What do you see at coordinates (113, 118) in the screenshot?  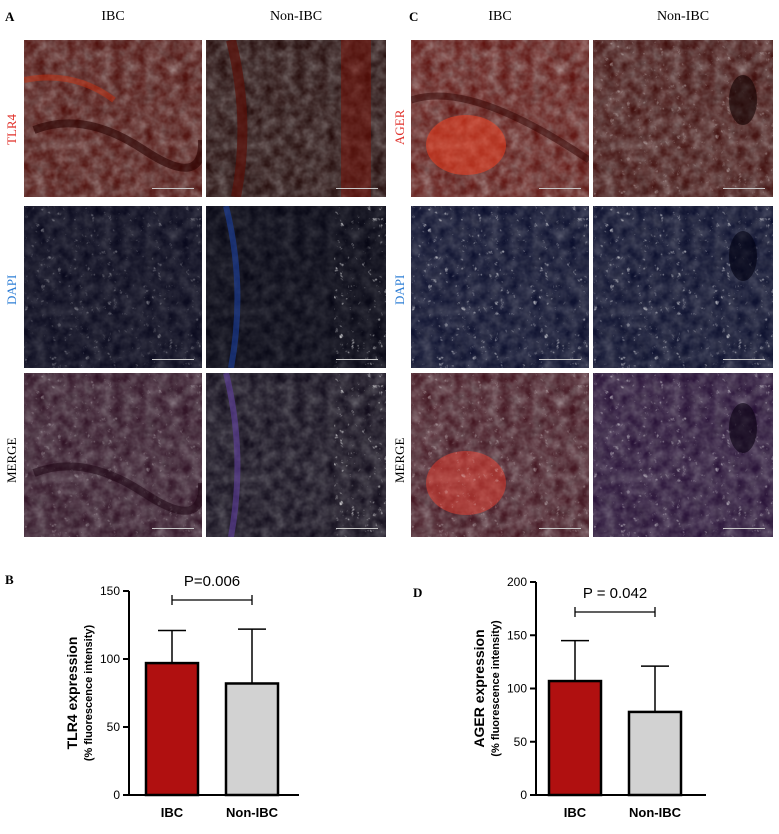 I see `micrograph-tlr4-ibc` at bounding box center [113, 118].